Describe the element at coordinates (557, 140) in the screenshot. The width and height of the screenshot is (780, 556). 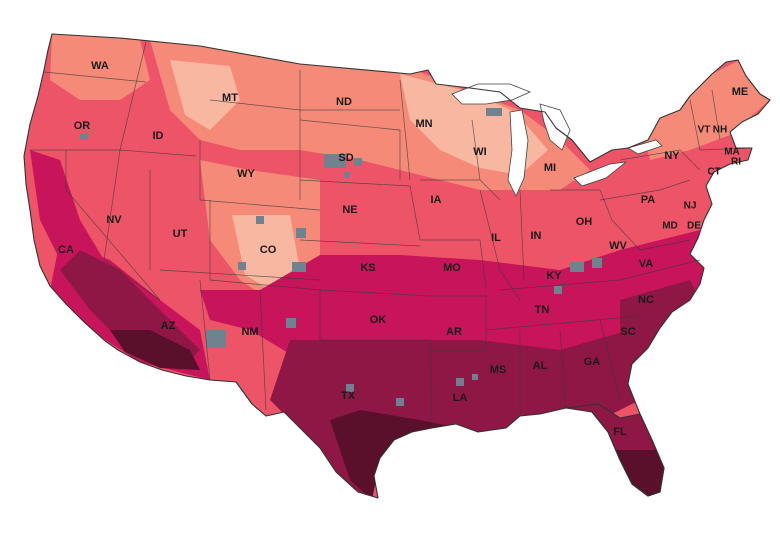
I see `great-lakes` at that location.